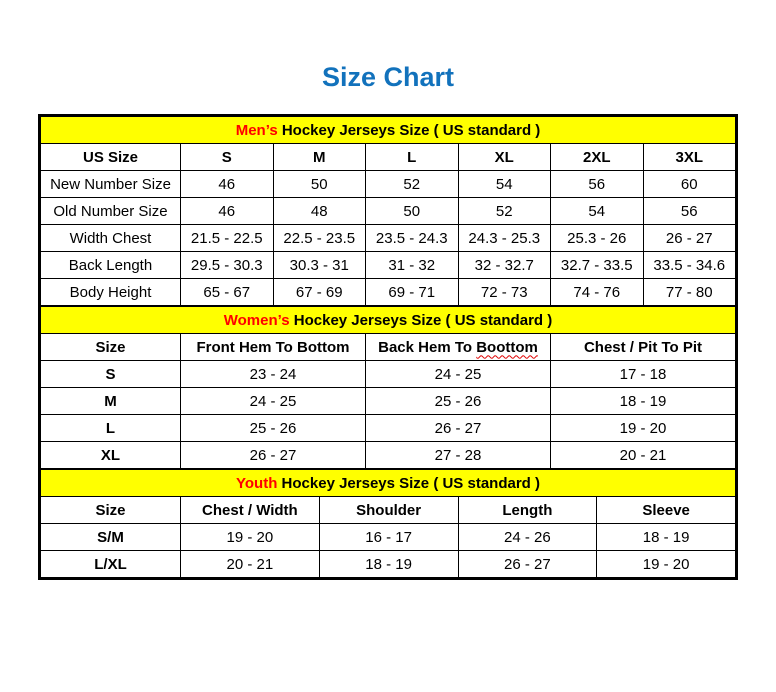 This screenshot has width=776, height=692. Describe the element at coordinates (527, 537) in the screenshot. I see `data-cell: 24 - 26` at that location.